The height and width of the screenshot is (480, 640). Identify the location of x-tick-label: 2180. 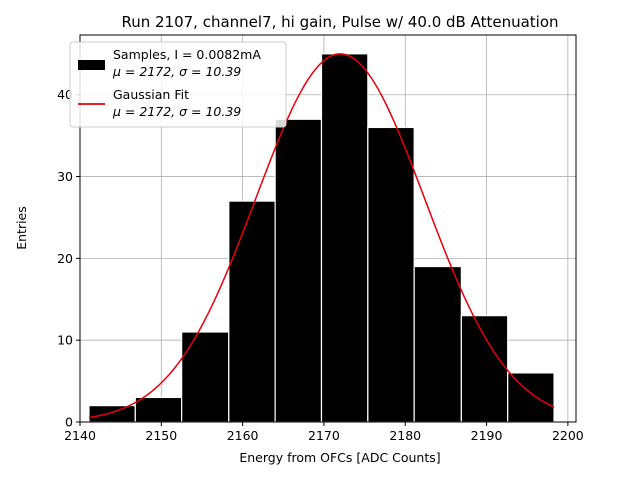
(405, 435).